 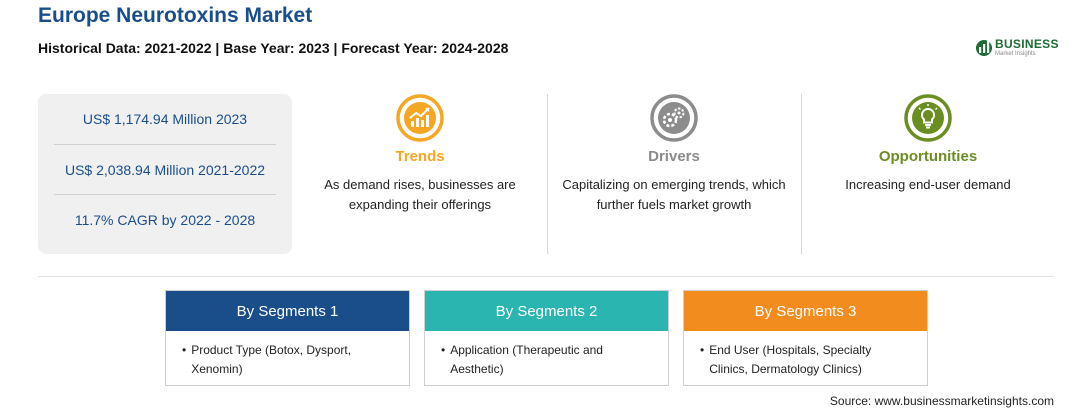 I want to click on segment-1-item: Product Type (Botox, Dysport, Xenomin), so click(x=271, y=359).